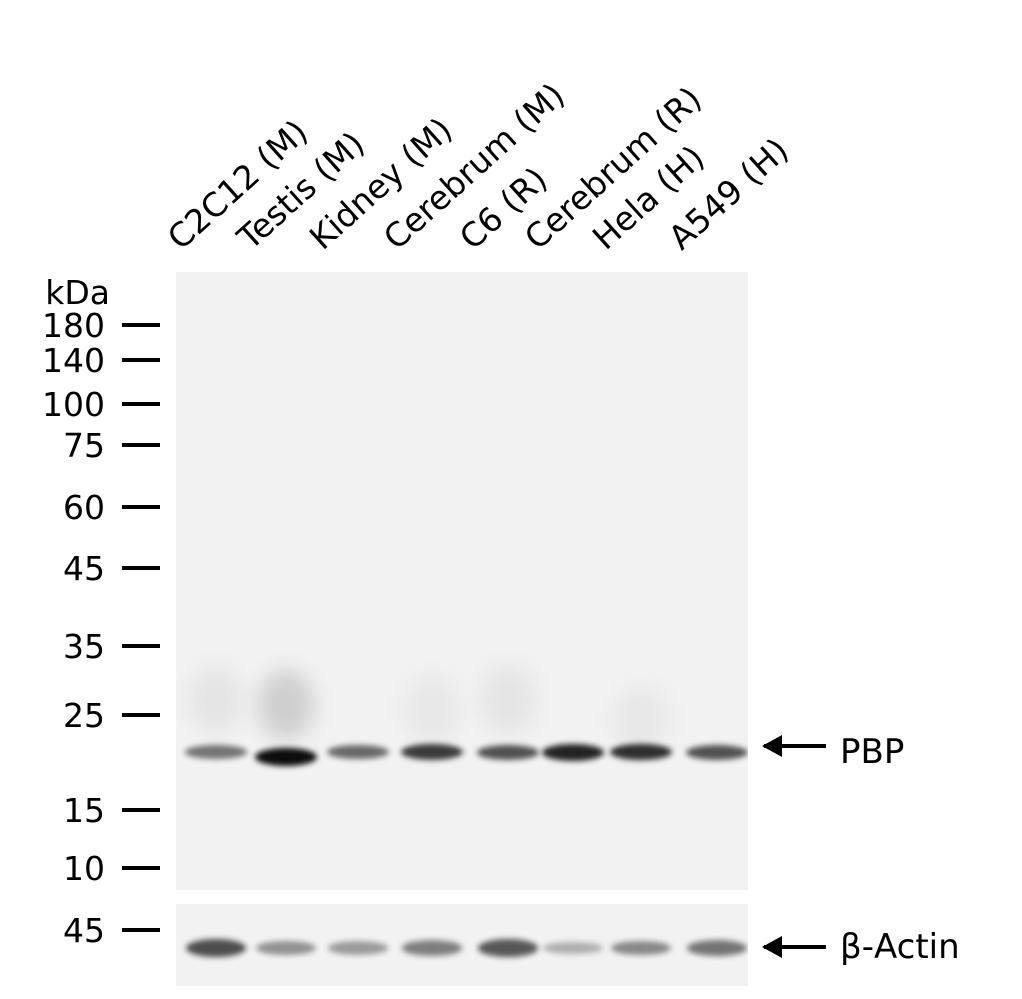 The image size is (1022, 999). What do you see at coordinates (73, 325) in the screenshot?
I see `marker-label: 180` at bounding box center [73, 325].